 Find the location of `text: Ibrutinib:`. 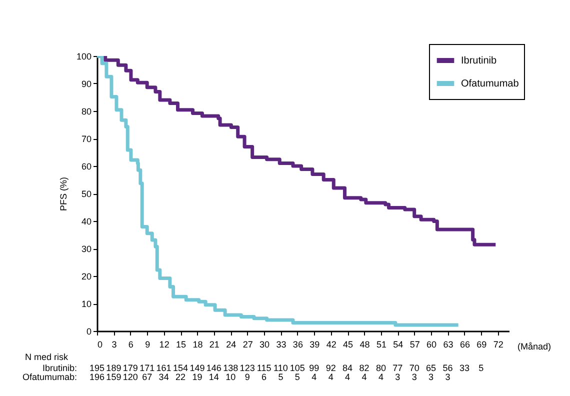

text: Ibrutinib: is located at coordinates (59, 368).